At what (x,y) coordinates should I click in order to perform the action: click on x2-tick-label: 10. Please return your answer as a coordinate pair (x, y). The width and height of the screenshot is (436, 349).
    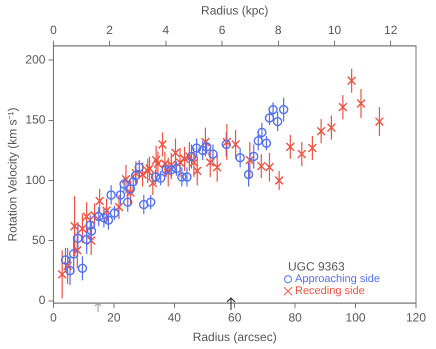
    Looking at the image, I should click on (335, 29).